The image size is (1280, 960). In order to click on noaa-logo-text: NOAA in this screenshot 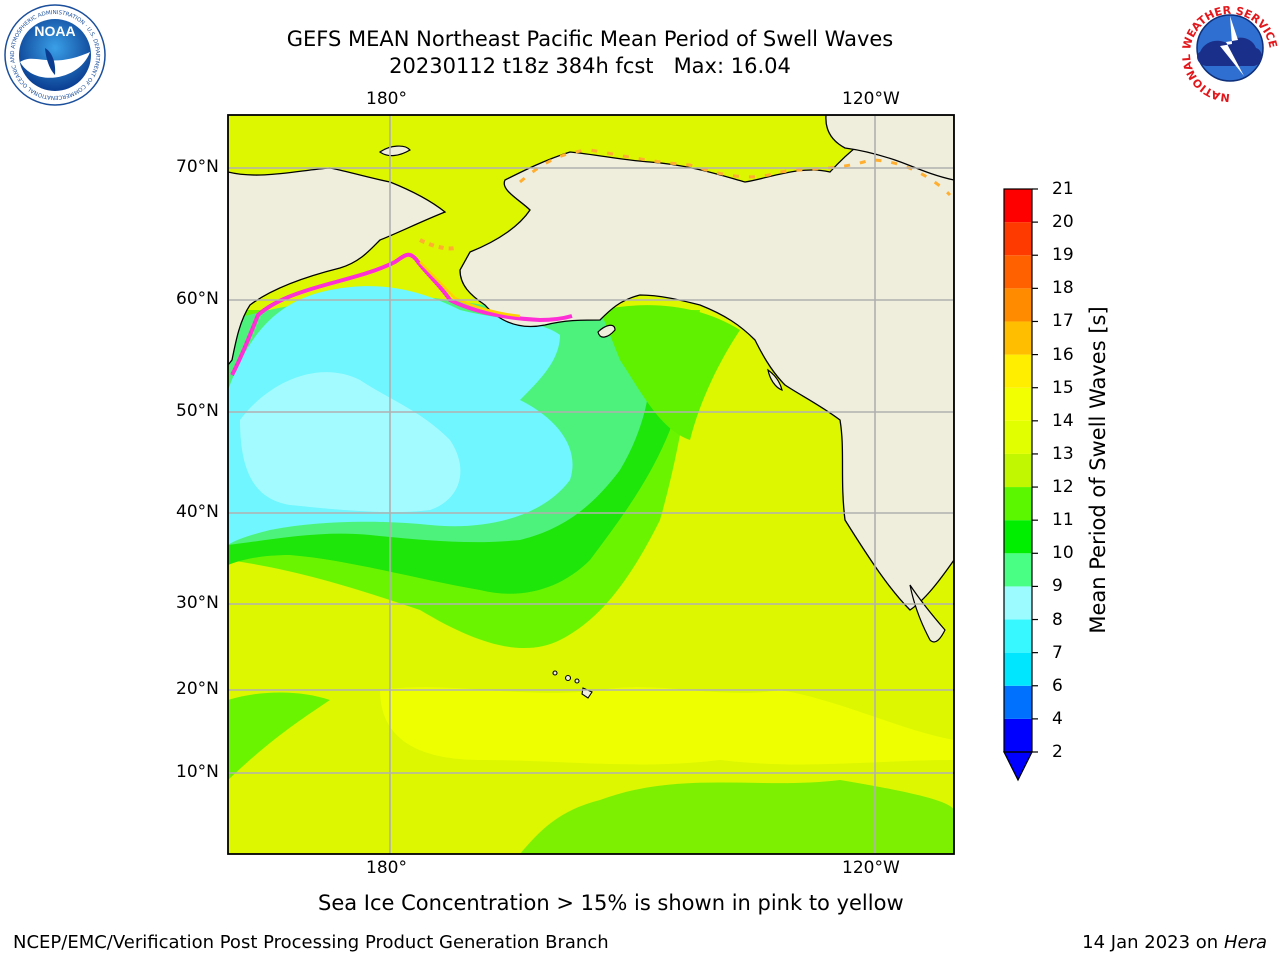, I will do `click(54, 31)`.